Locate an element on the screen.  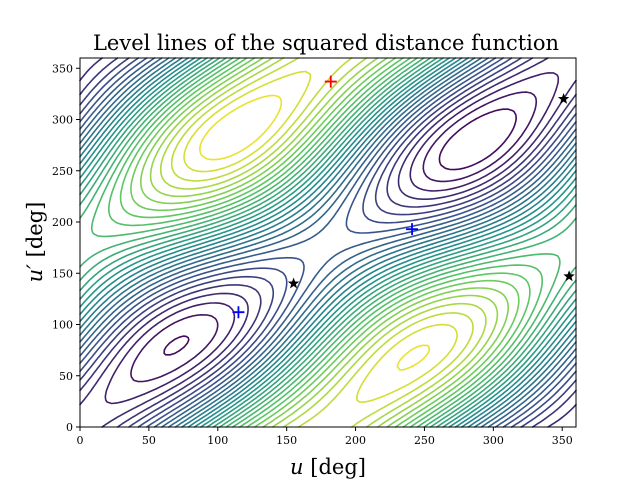
y-tick-label: 0 is located at coordinates (69, 427).